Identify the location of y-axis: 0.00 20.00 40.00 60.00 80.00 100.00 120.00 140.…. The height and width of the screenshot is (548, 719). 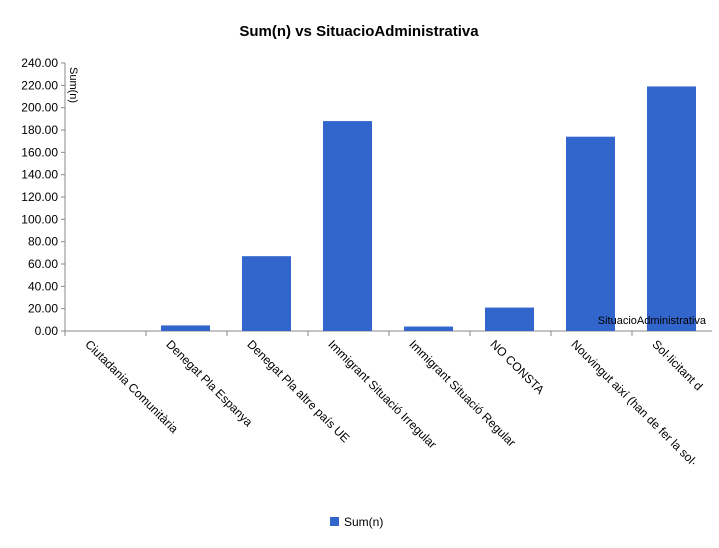
(43, 197).